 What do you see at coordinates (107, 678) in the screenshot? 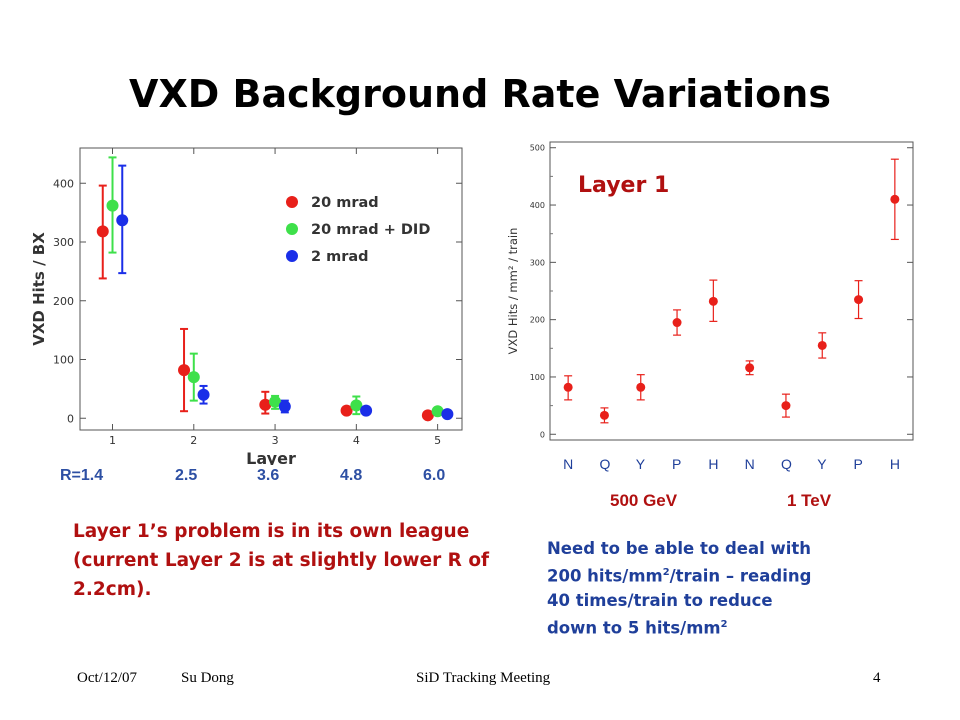
I see `footer-date: Oct/12/07` at bounding box center [107, 678].